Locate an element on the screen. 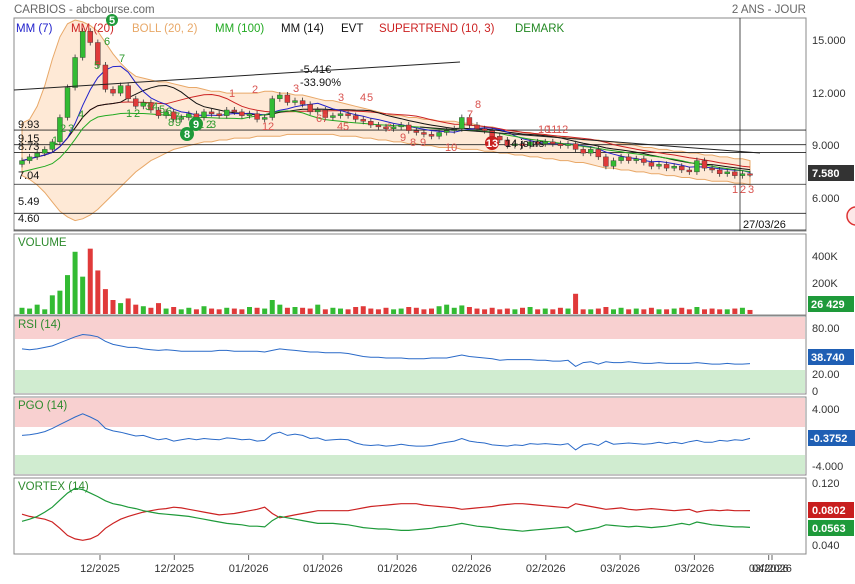 The height and width of the screenshot is (584, 855). level-7-04: 7.04 is located at coordinates (28, 176).